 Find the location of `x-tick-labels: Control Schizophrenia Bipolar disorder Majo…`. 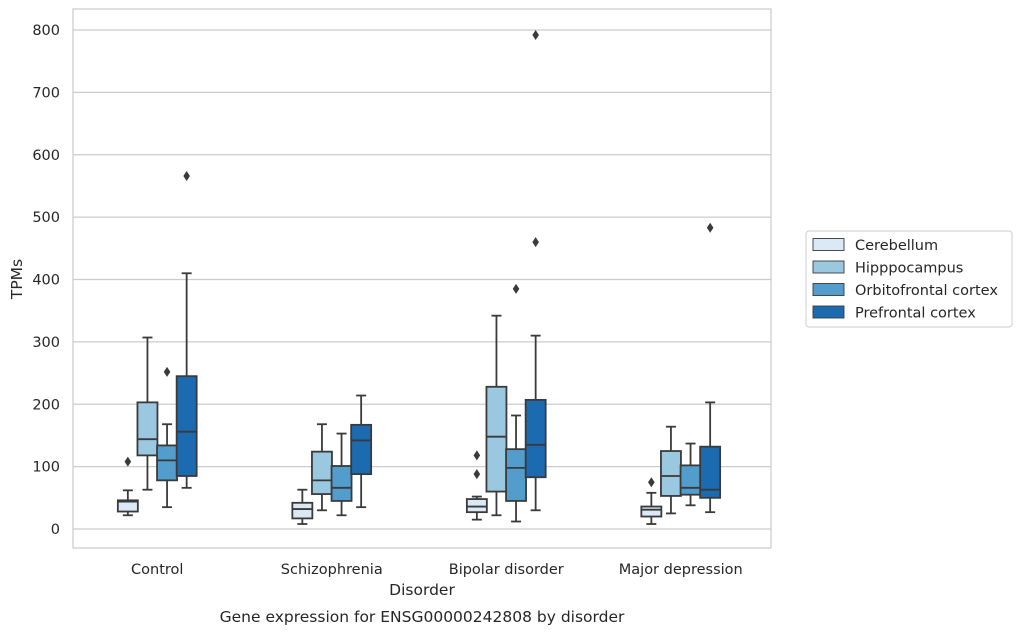

x-tick-labels: Control Schizophrenia Bipolar disorder Majo… is located at coordinates (437, 570).